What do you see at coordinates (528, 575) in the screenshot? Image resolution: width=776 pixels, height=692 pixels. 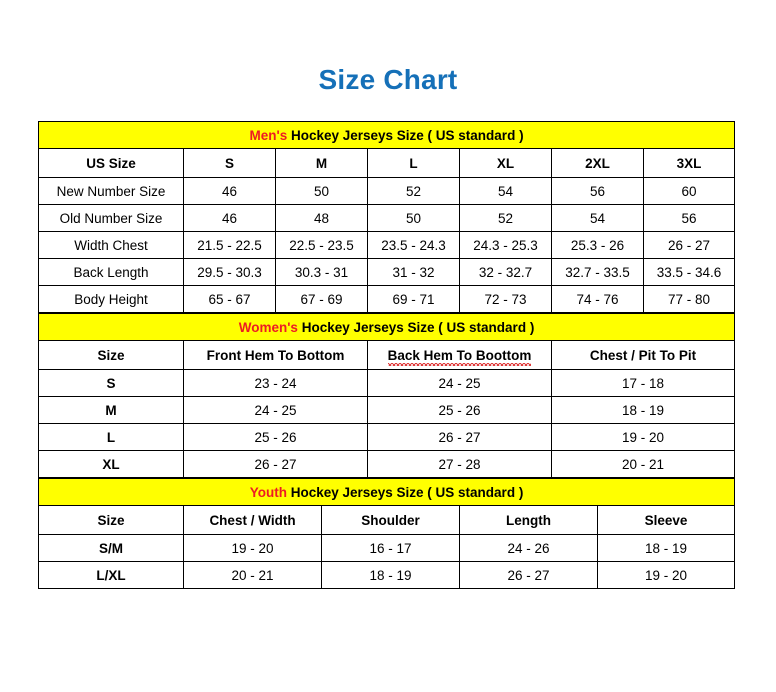 I see `youth-cell-1-2: 26 - 27` at bounding box center [528, 575].